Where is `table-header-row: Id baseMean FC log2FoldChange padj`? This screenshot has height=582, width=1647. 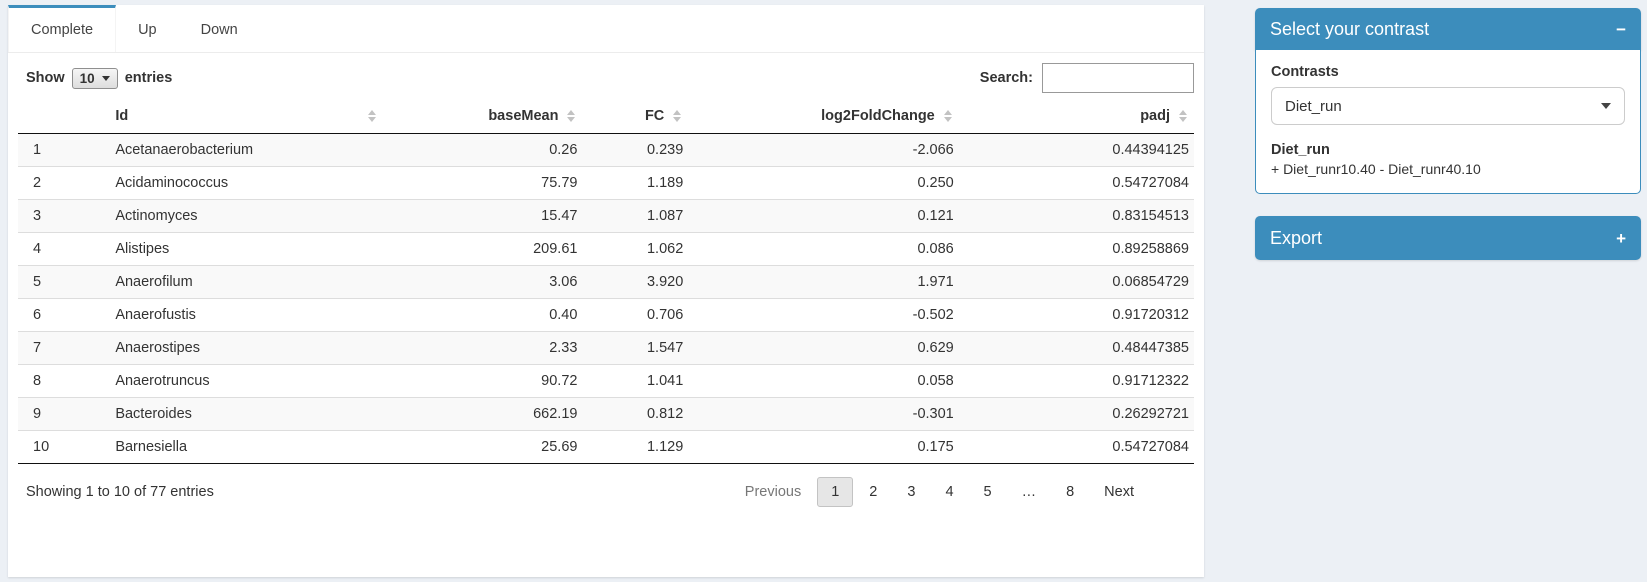 table-header-row: Id baseMean FC log2FoldChange padj is located at coordinates (606, 116).